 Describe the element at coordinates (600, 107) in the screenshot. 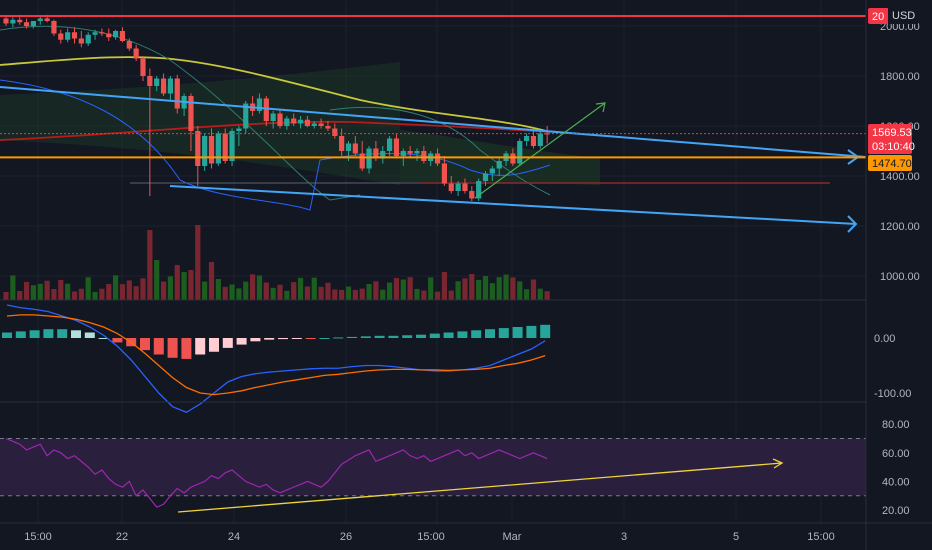

I see `arrow-head-icon` at that location.